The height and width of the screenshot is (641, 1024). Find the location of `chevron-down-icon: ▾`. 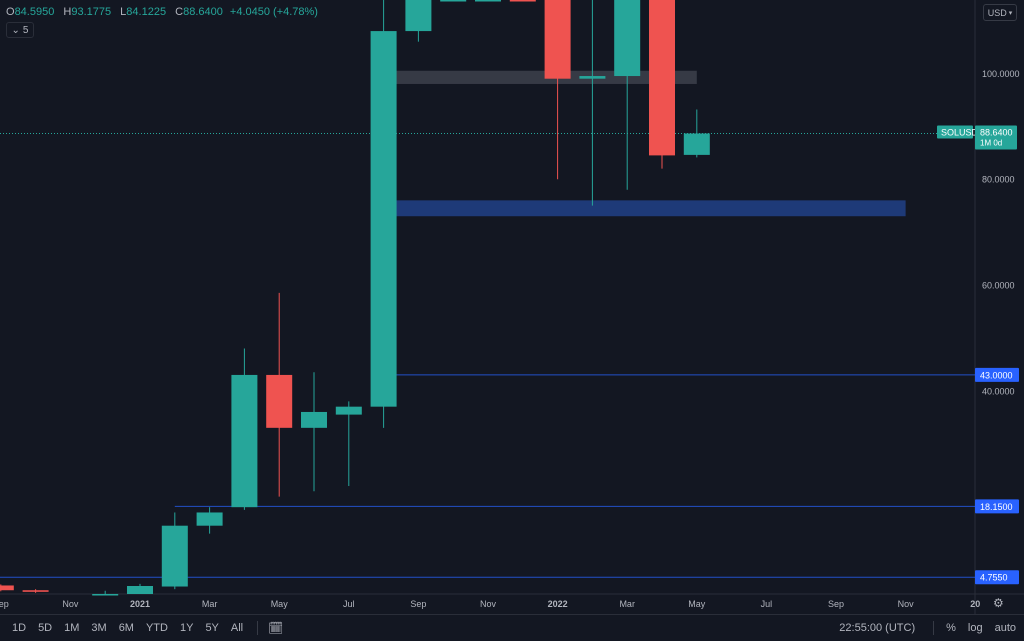

chevron-down-icon: ▾ is located at coordinates (1010, 13).